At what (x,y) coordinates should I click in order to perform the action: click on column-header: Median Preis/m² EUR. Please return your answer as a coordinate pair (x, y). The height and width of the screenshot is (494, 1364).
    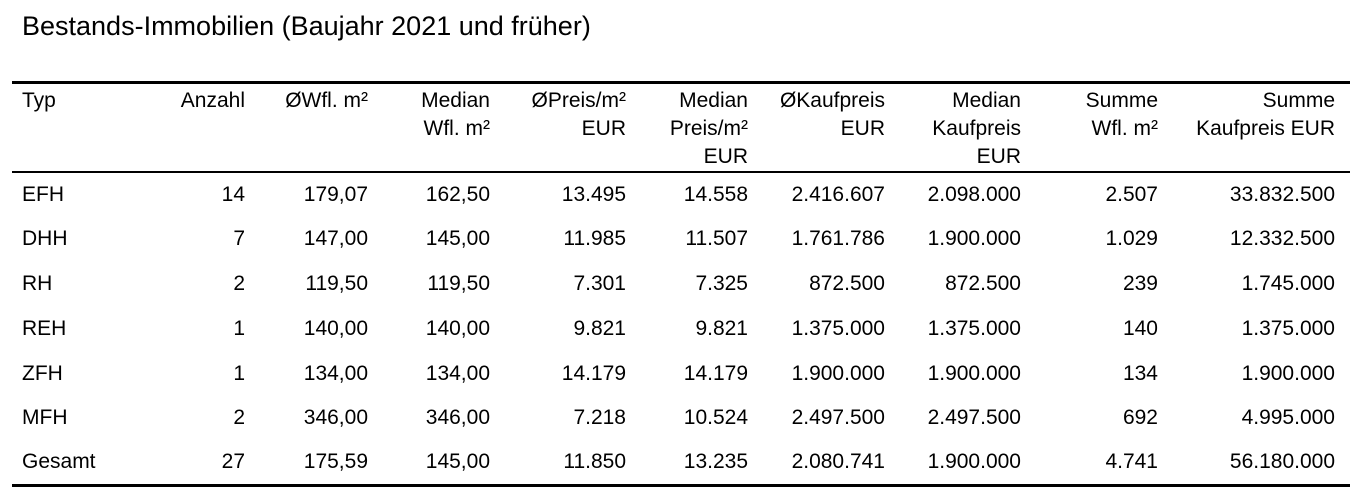
    Looking at the image, I should click on (687, 128).